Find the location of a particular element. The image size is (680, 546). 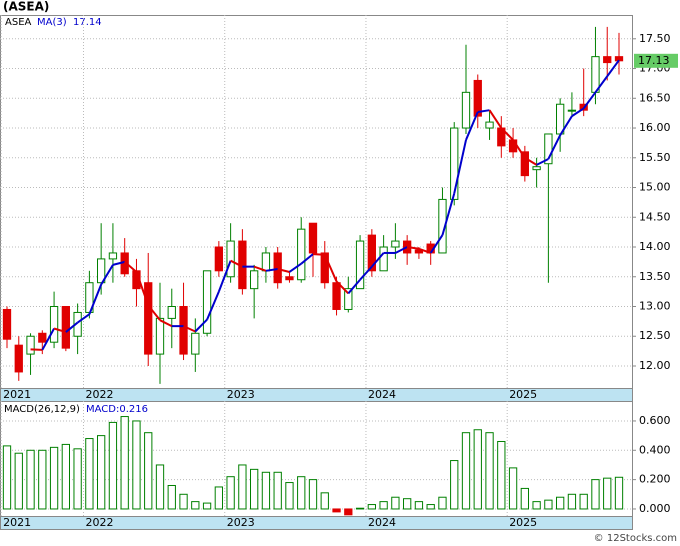

y-tick-label: 13.00 is located at coordinates (655, 305).